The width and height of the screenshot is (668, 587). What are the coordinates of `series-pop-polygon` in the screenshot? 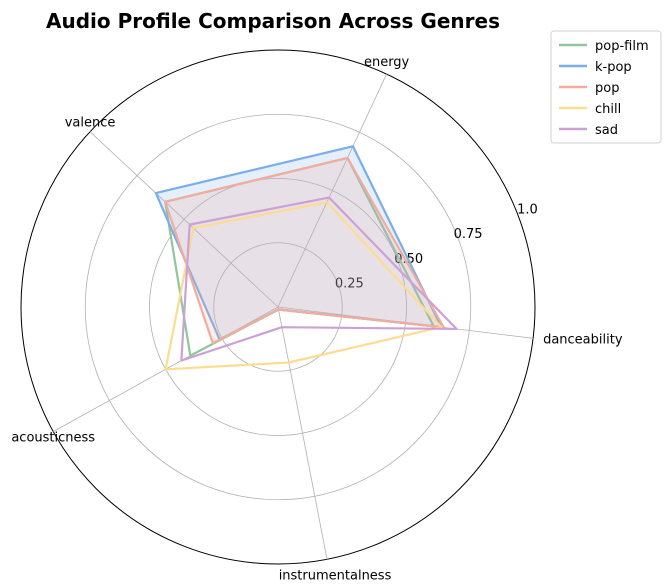 It's located at (304, 250).